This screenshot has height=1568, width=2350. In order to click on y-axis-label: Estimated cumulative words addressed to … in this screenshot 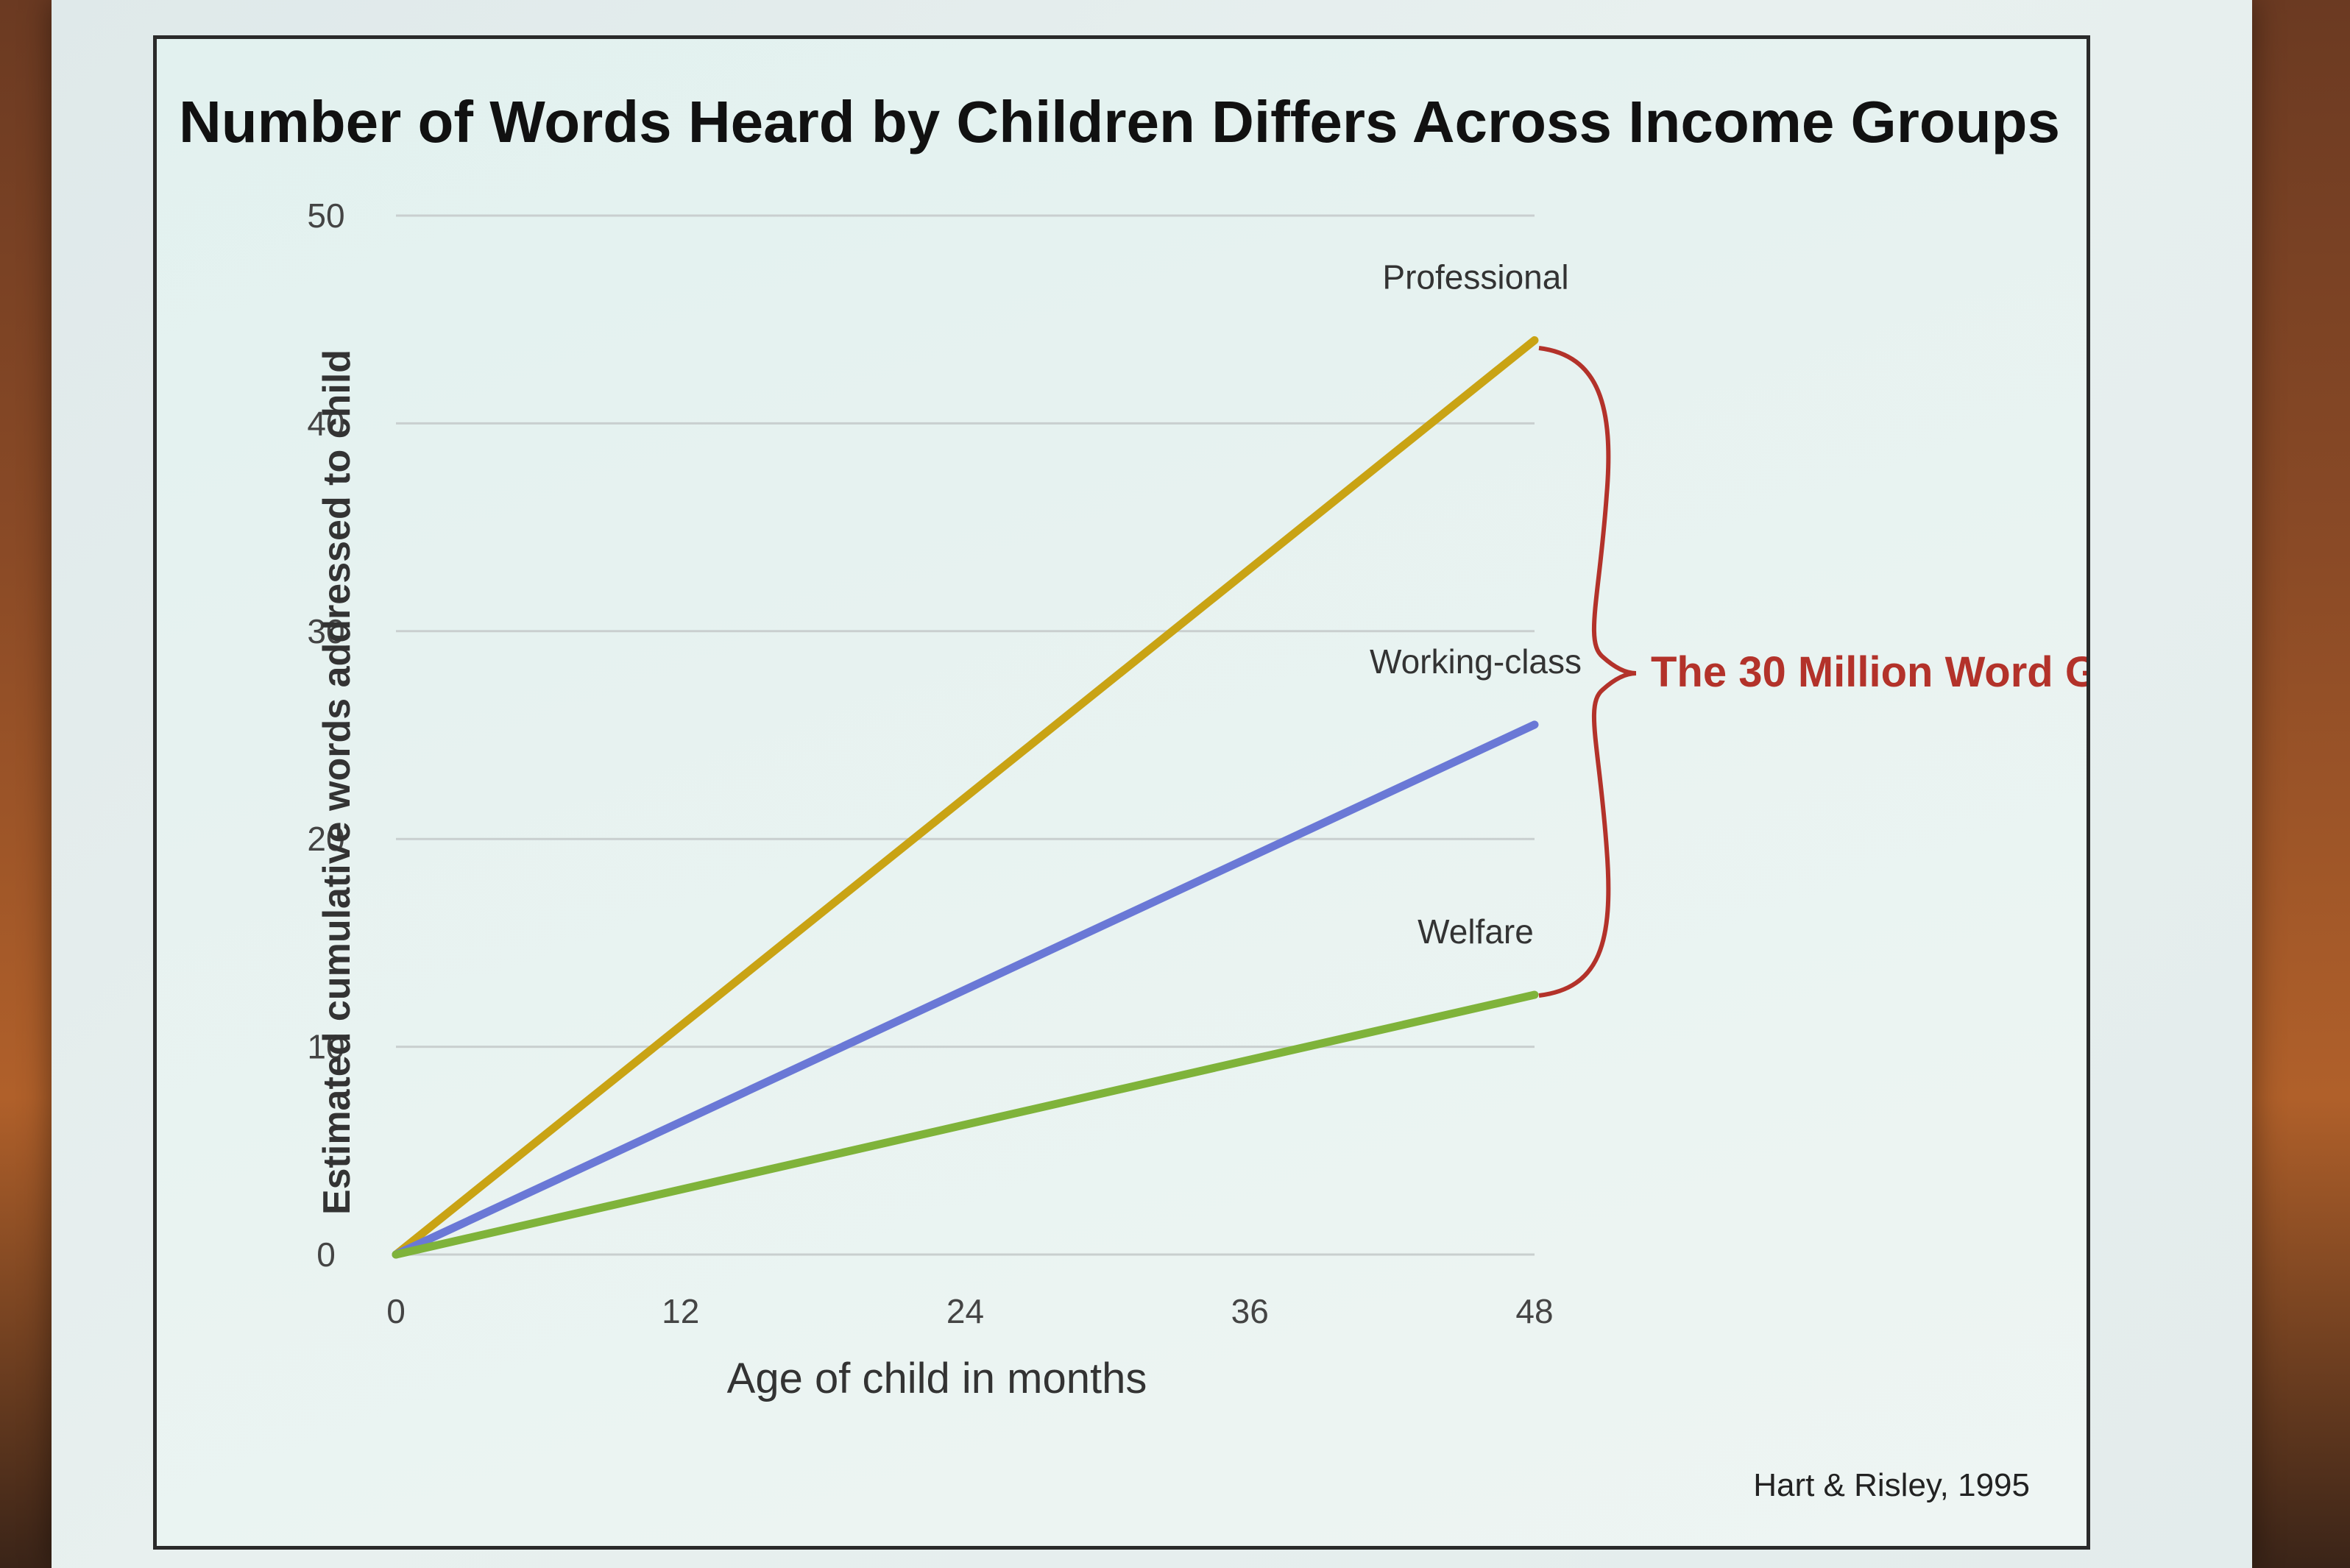, I will do `click(337, 782)`.